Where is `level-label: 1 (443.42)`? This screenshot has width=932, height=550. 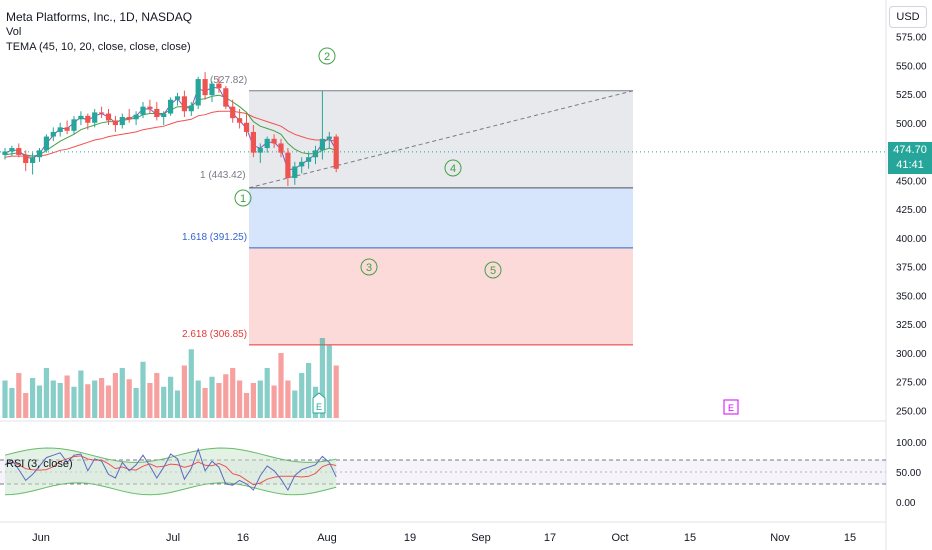 level-label: 1 (443.42) is located at coordinates (223, 175).